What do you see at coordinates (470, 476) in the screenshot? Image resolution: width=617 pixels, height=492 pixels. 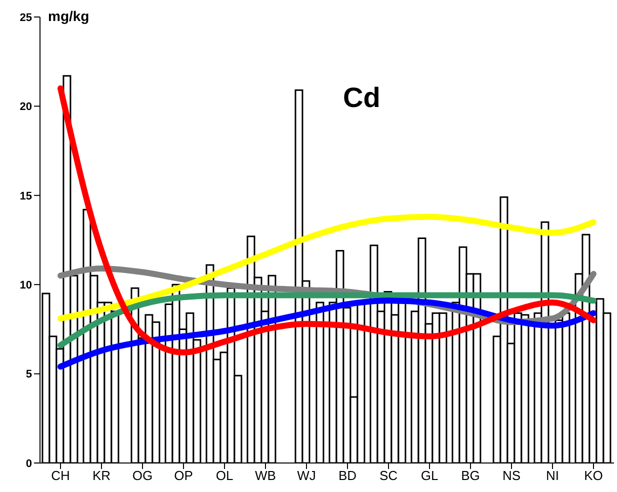 I see `x-tick-label: BG` at bounding box center [470, 476].